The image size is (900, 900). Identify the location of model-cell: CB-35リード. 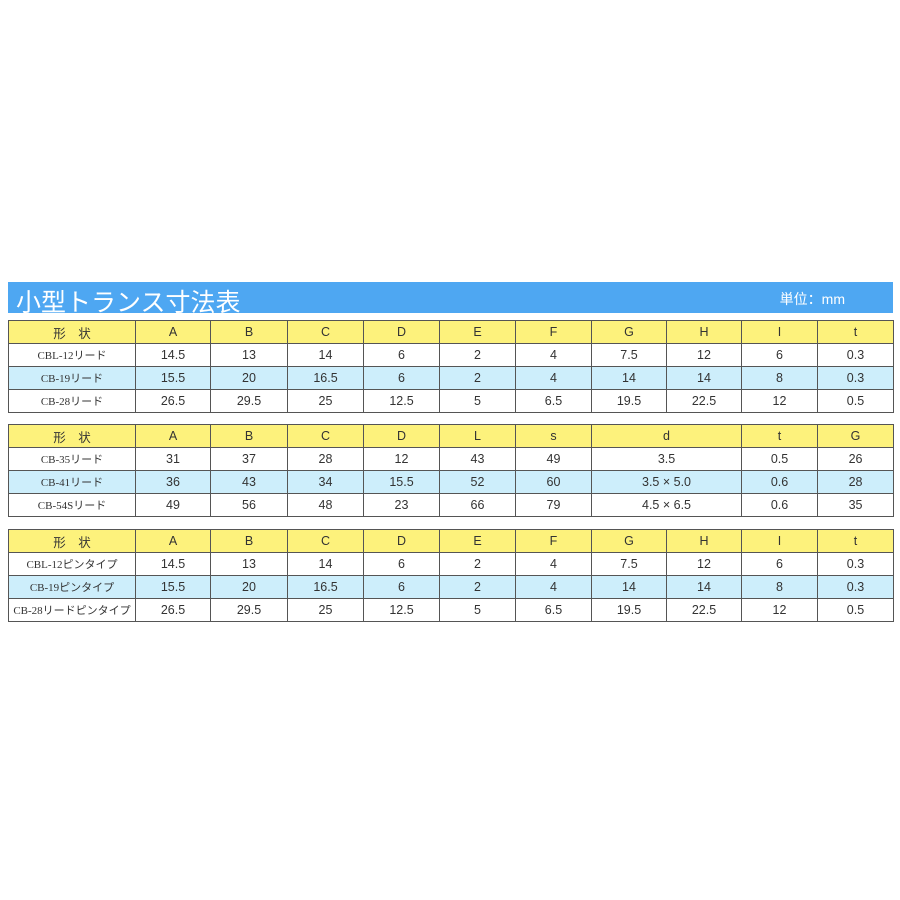
(72, 459).